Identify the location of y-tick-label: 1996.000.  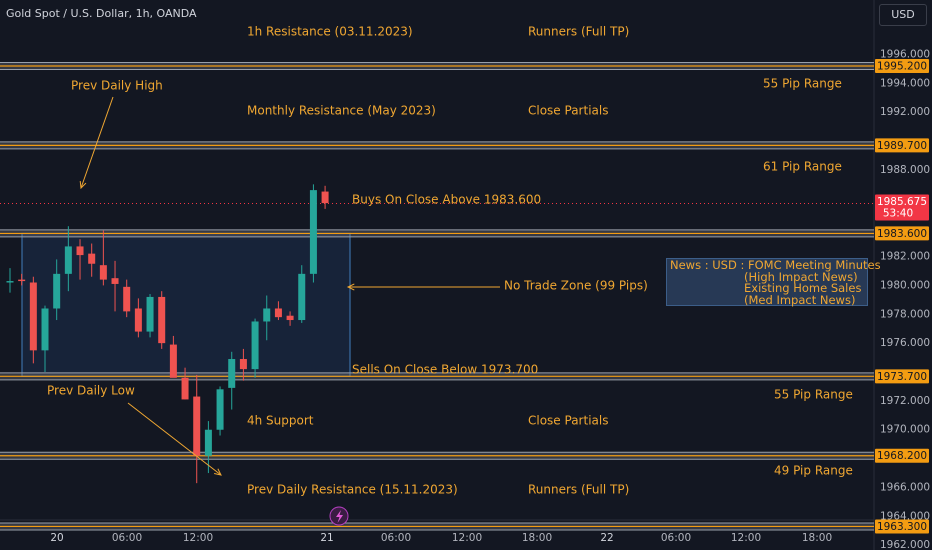
(905, 54).